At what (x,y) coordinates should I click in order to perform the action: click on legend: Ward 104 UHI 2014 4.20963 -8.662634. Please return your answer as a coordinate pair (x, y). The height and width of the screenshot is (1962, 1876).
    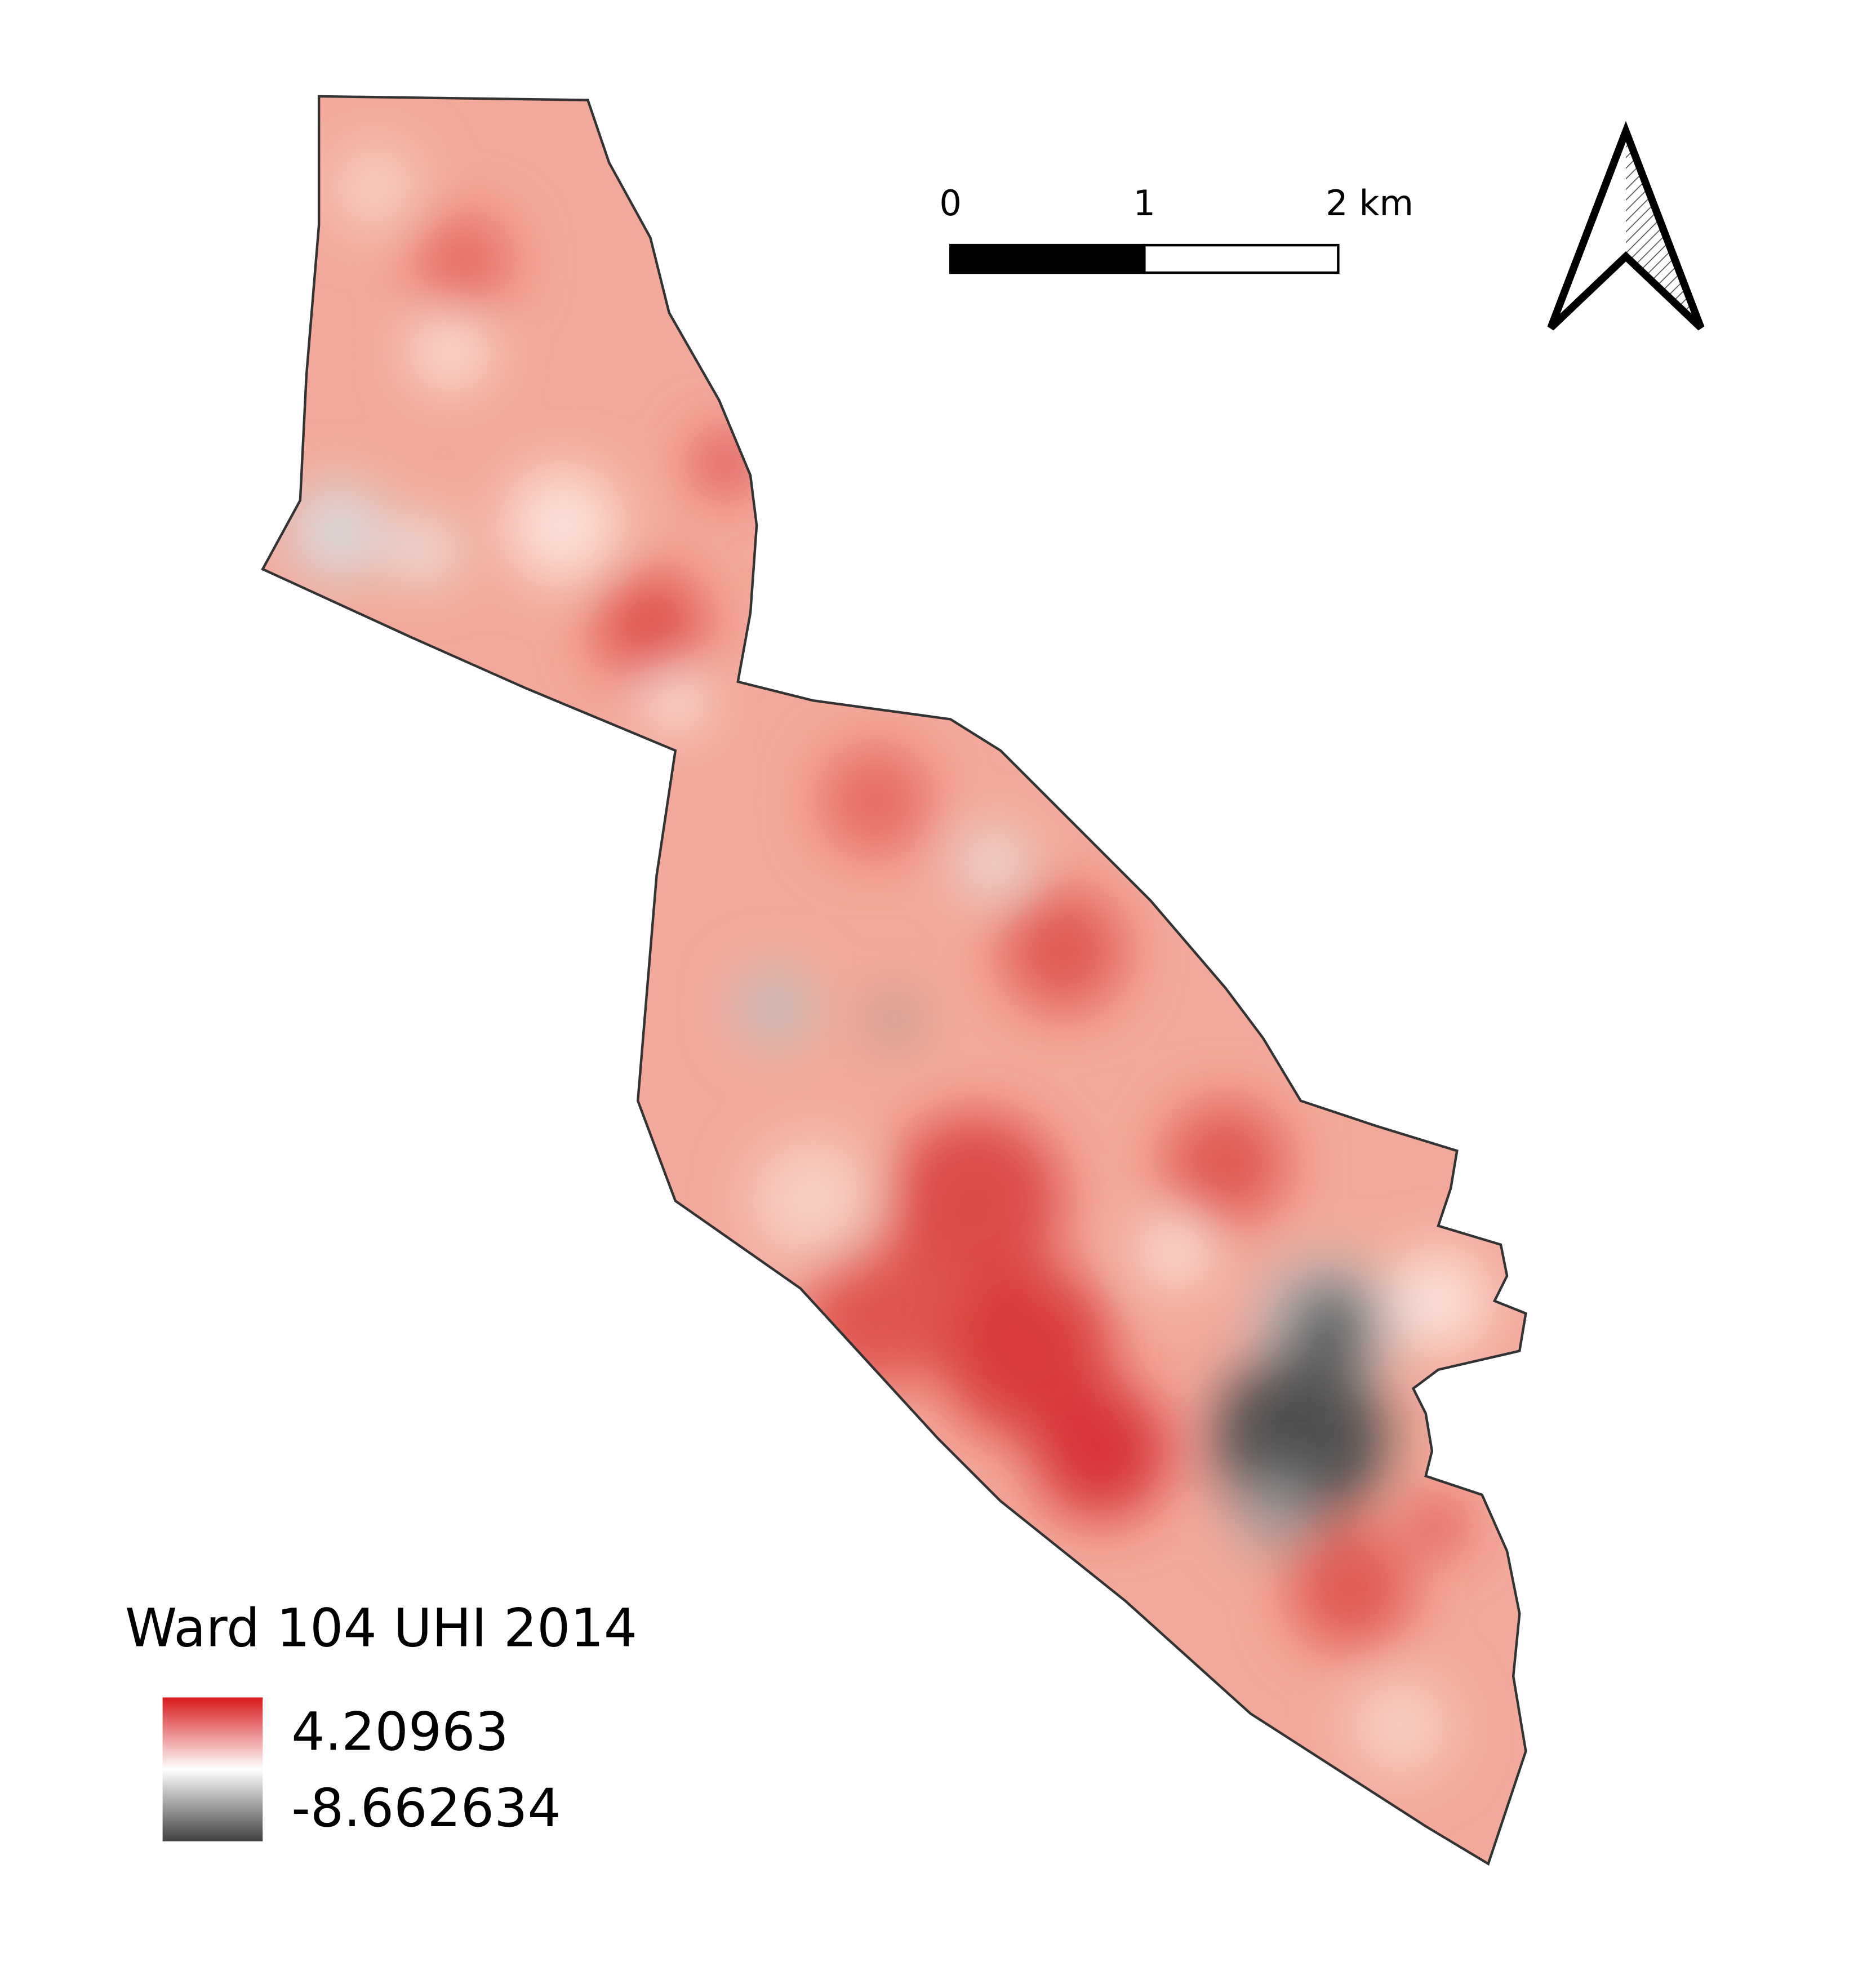
    Looking at the image, I should click on (381, 1719).